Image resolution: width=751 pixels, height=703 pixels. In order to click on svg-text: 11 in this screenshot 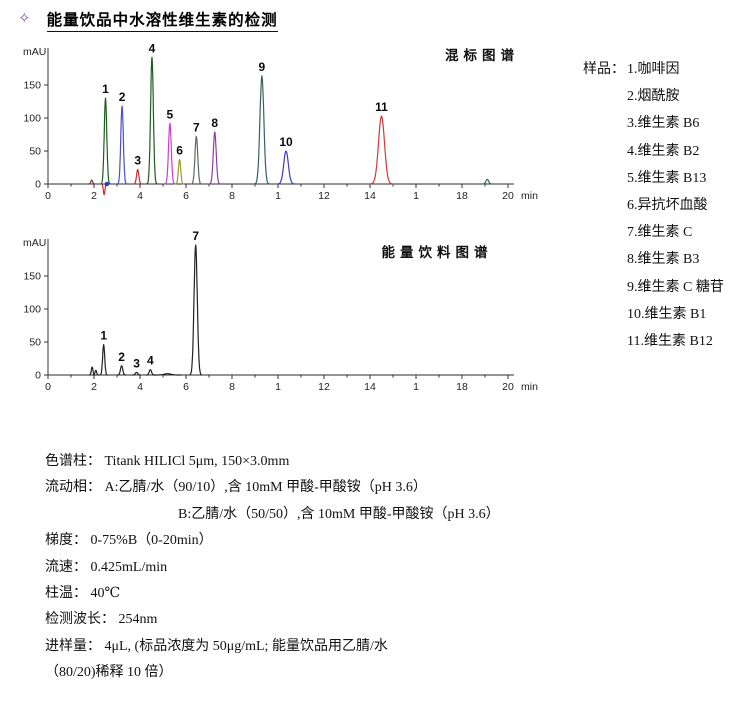, I will do `click(381, 107)`.